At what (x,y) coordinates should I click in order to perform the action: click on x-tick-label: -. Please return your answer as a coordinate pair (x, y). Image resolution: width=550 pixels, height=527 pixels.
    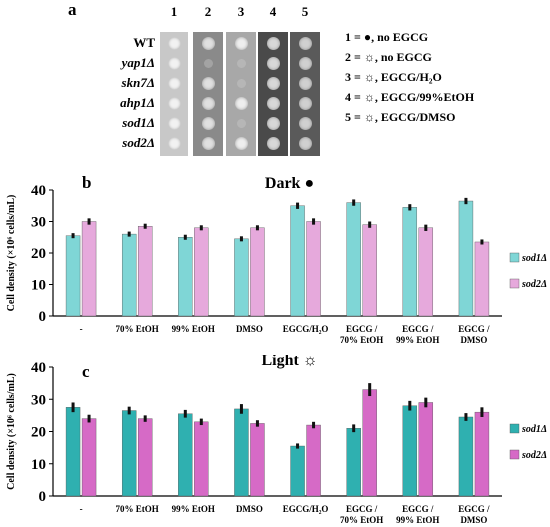
    Looking at the image, I should click on (81, 509).